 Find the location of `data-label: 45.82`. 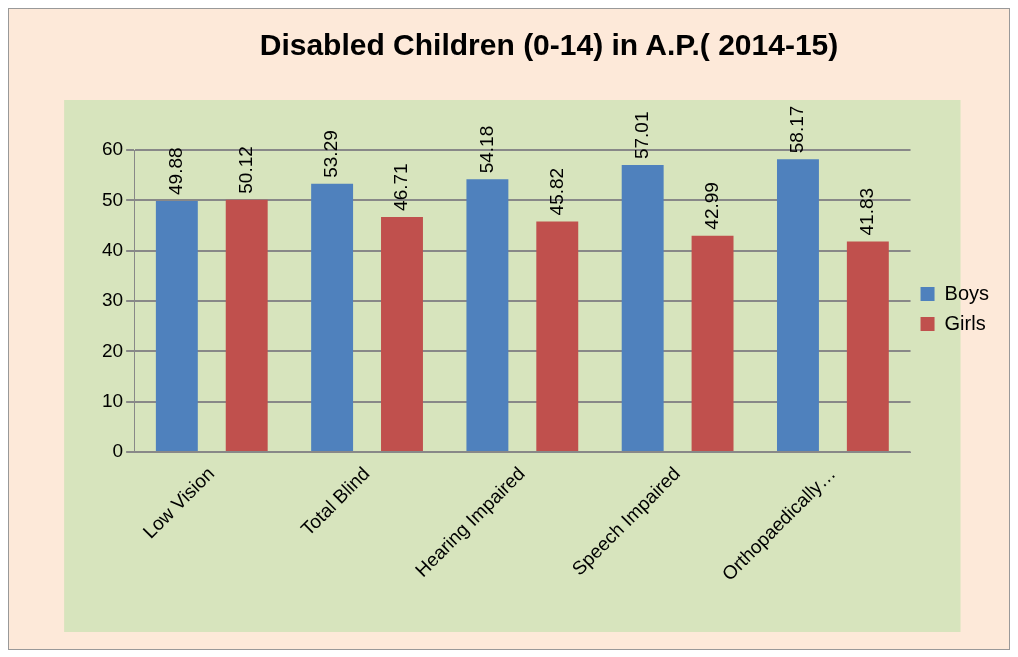

data-label: 45.82 is located at coordinates (556, 191).